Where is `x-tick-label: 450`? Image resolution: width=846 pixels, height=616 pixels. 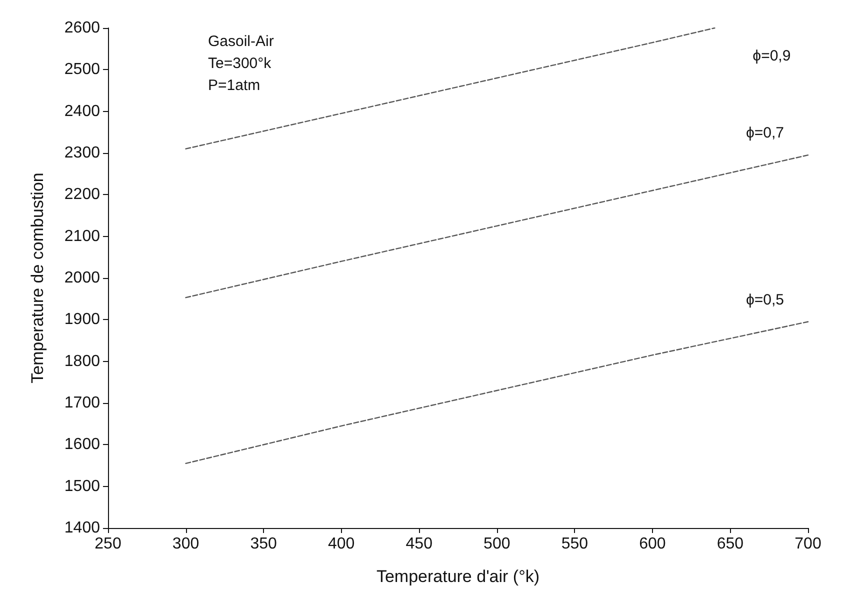 x-tick-label: 450 is located at coordinates (419, 544).